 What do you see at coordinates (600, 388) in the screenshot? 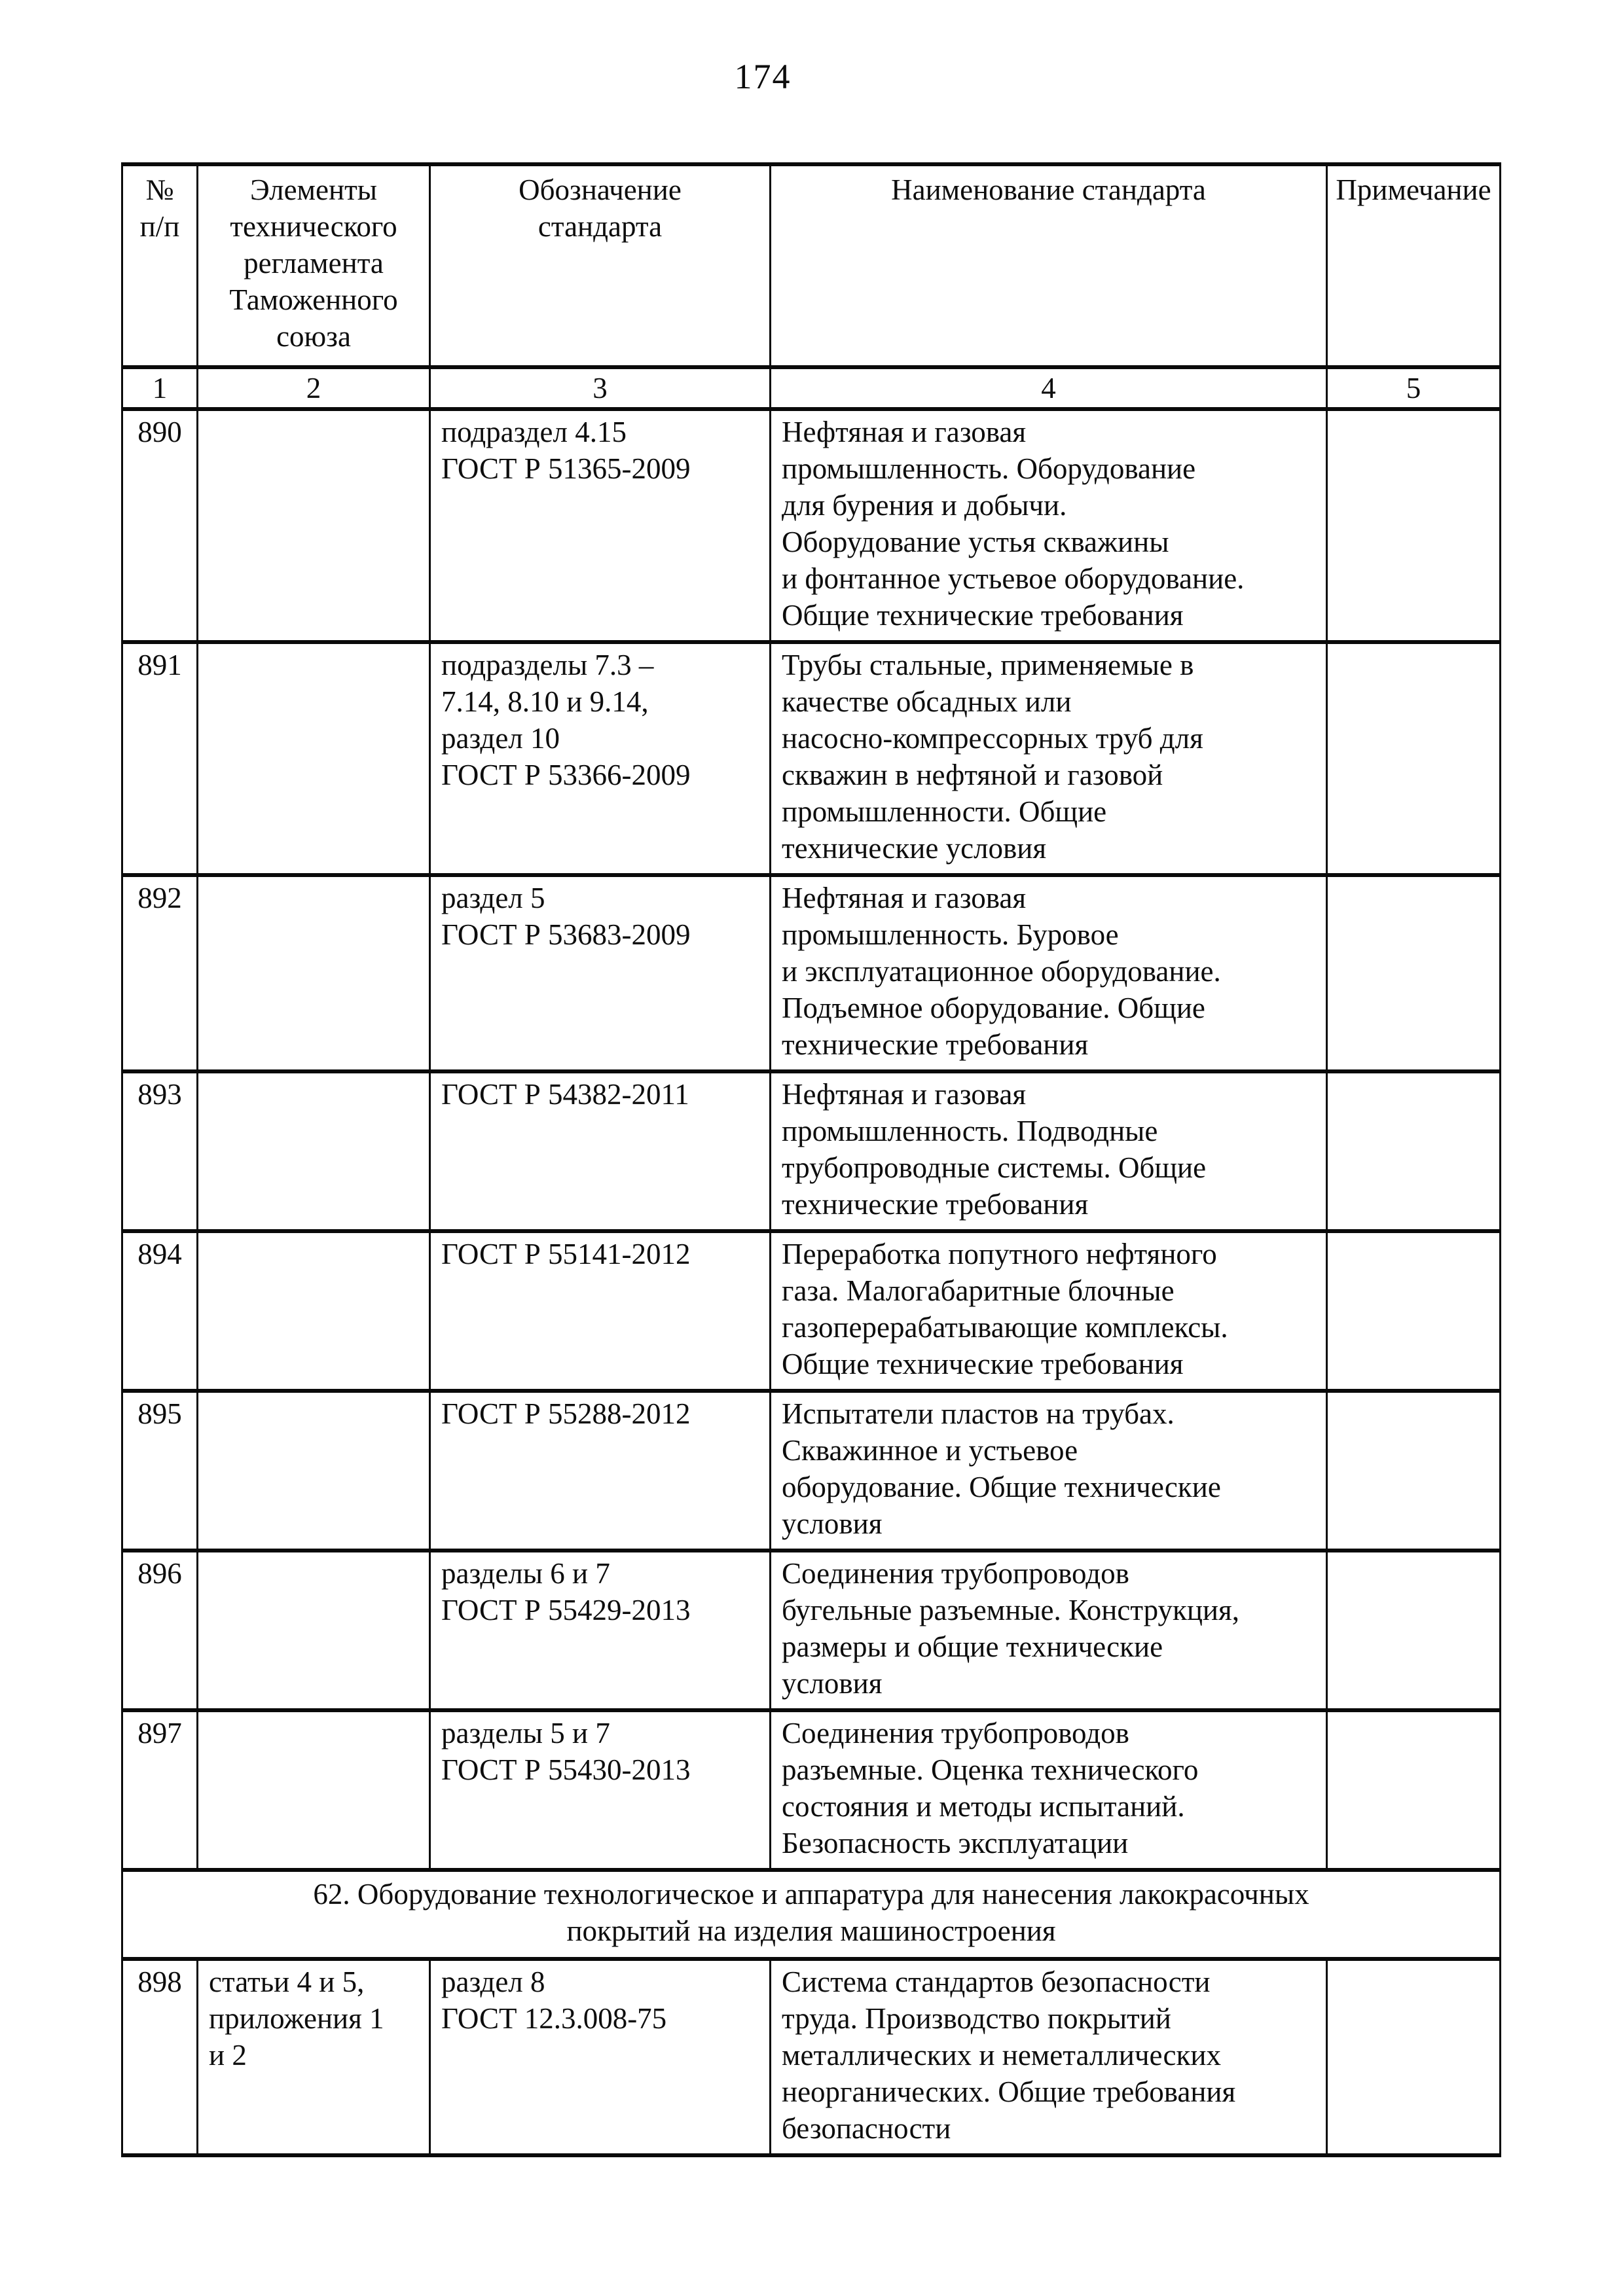
I see `column-number: 3` at bounding box center [600, 388].